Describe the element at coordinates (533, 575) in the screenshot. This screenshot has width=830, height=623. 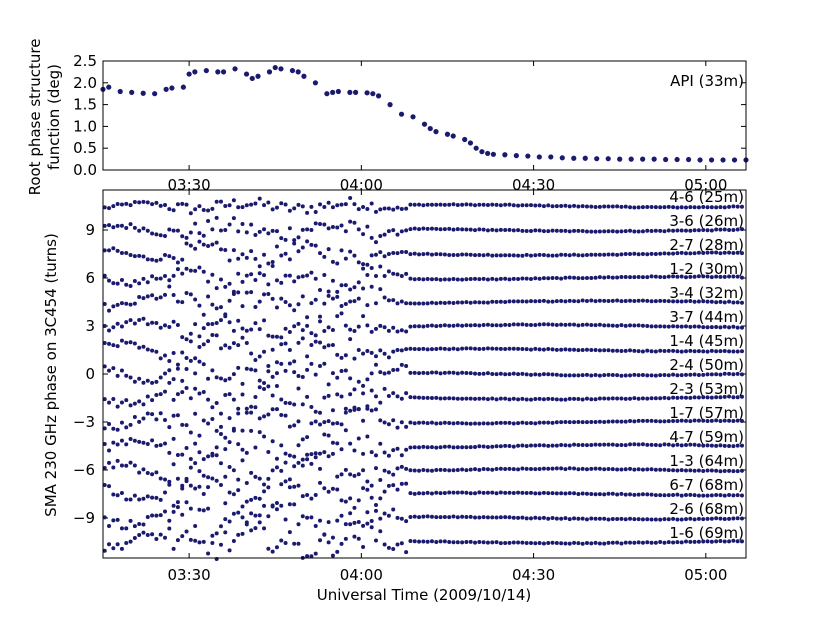
I see `bottom-xtick-label: 04:30` at that location.